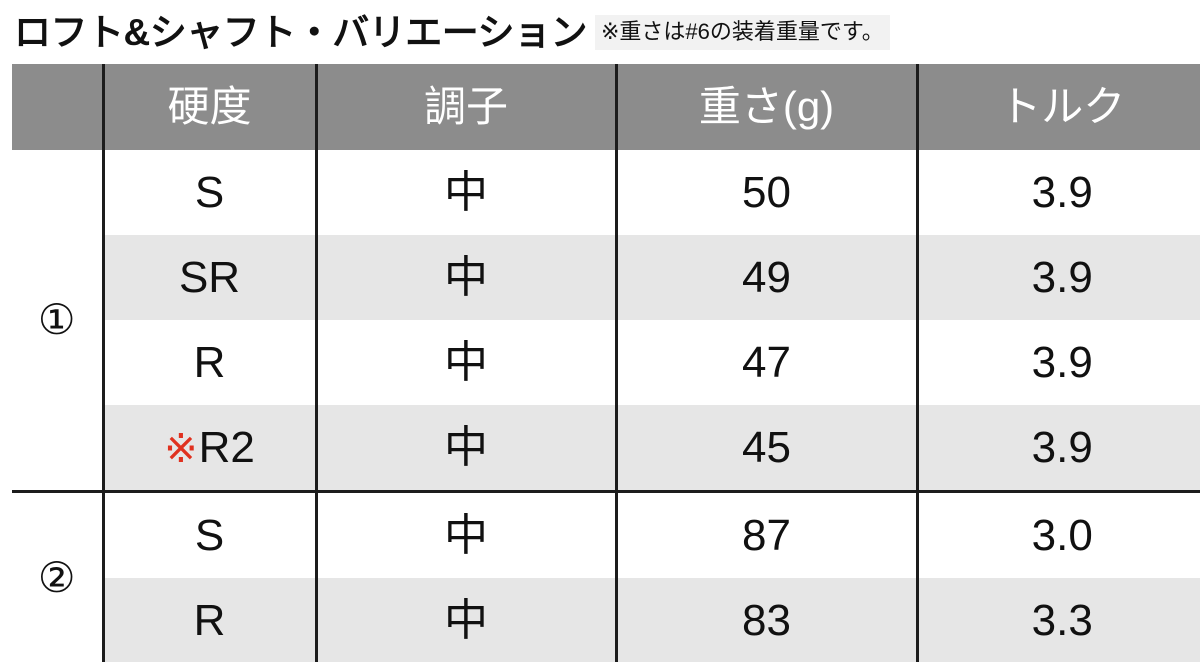 The height and width of the screenshot is (662, 1200). What do you see at coordinates (765, 448) in the screenshot?
I see `cell-weight: 45` at bounding box center [765, 448].